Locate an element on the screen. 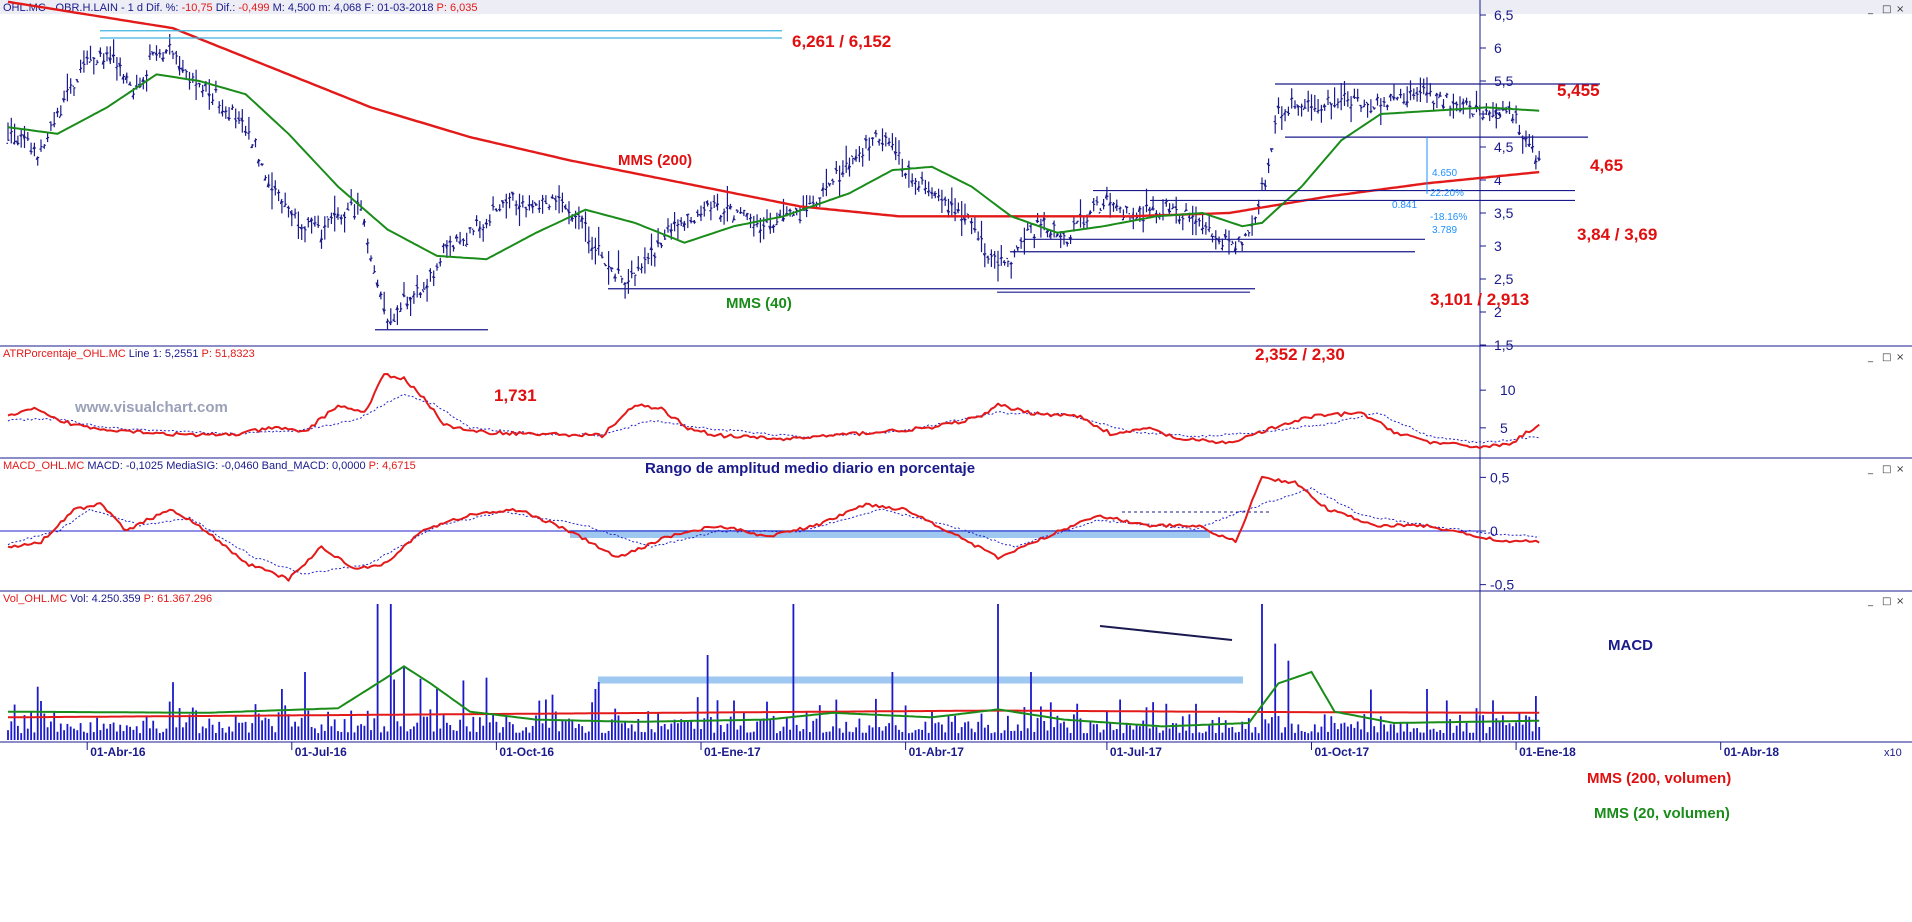  watermark: www.visualchart.com is located at coordinates (151, 407).